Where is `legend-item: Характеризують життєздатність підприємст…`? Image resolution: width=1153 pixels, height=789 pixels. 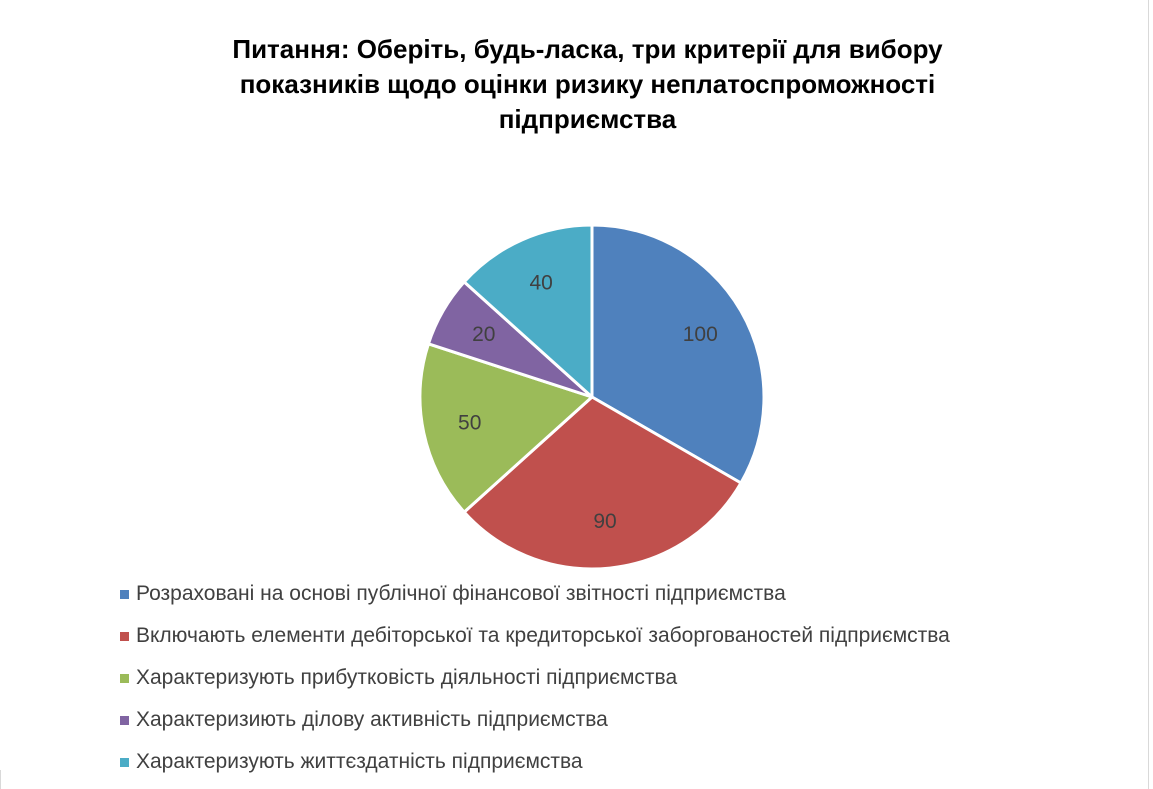
legend-item: Характеризують життєздатність підприємст… is located at coordinates (630, 762).